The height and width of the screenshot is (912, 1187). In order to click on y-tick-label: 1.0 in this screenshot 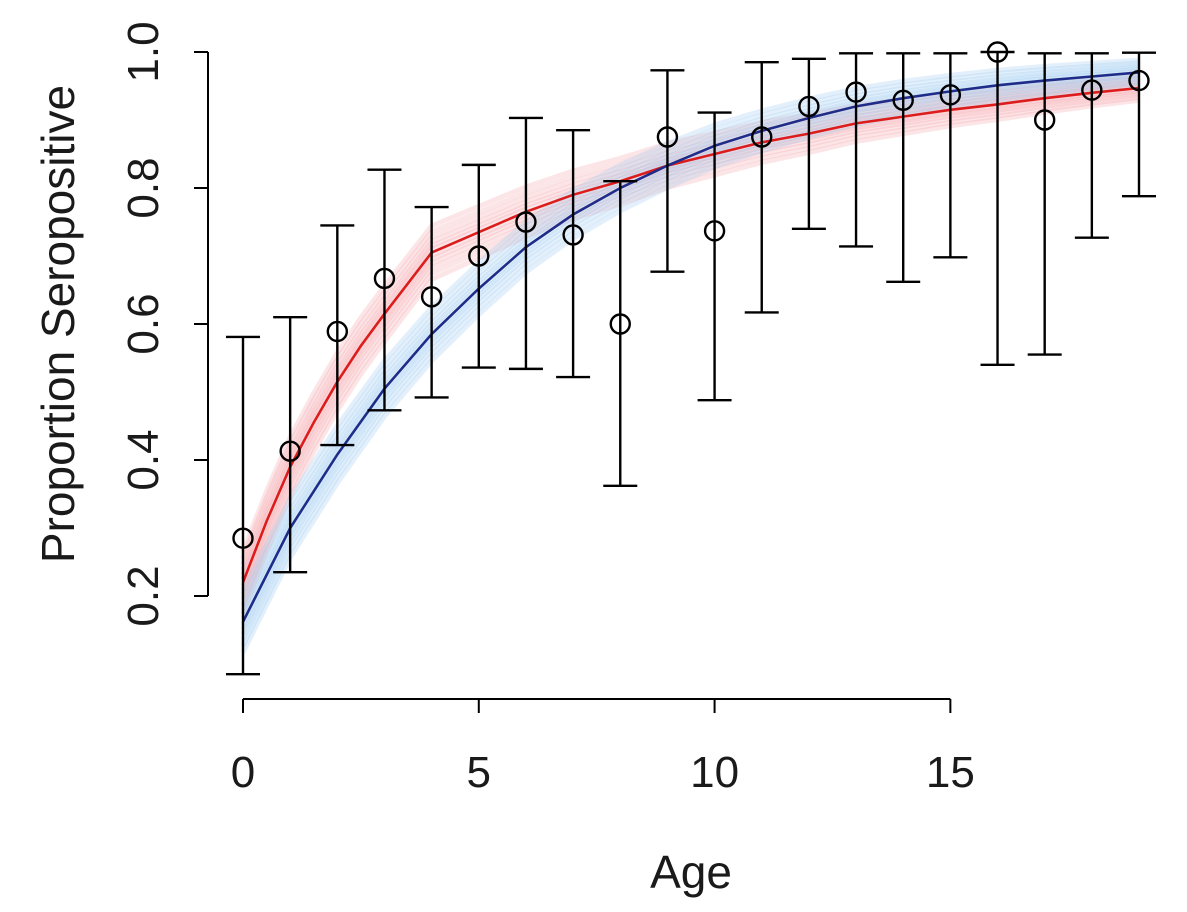, I will do `click(143, 51)`.